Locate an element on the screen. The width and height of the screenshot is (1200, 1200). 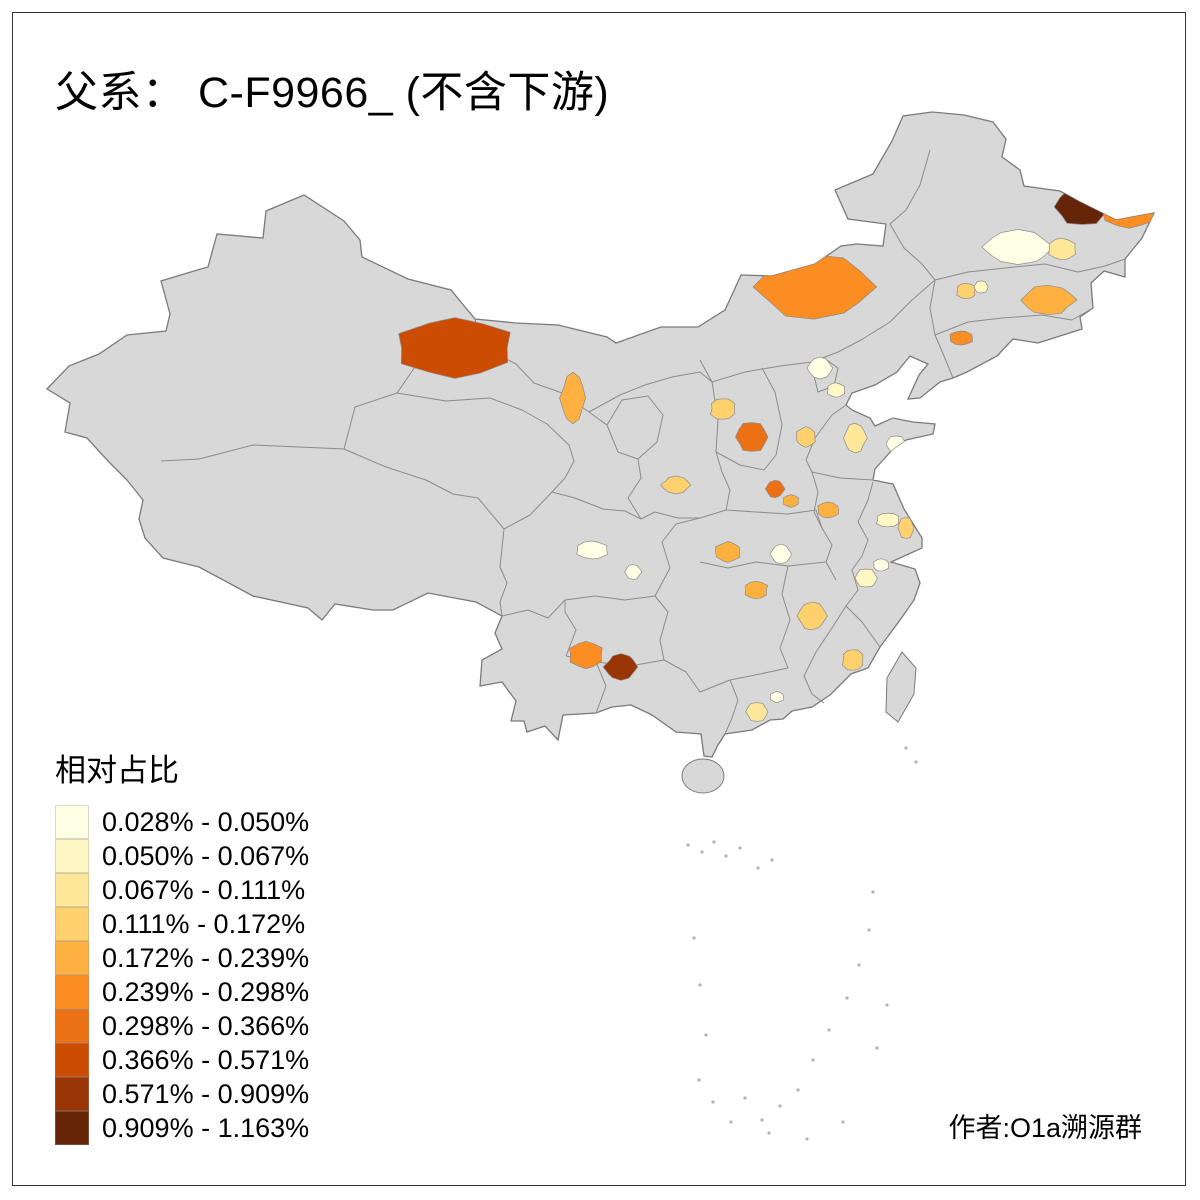
south-china-sea-islands is located at coordinates (802, 943).